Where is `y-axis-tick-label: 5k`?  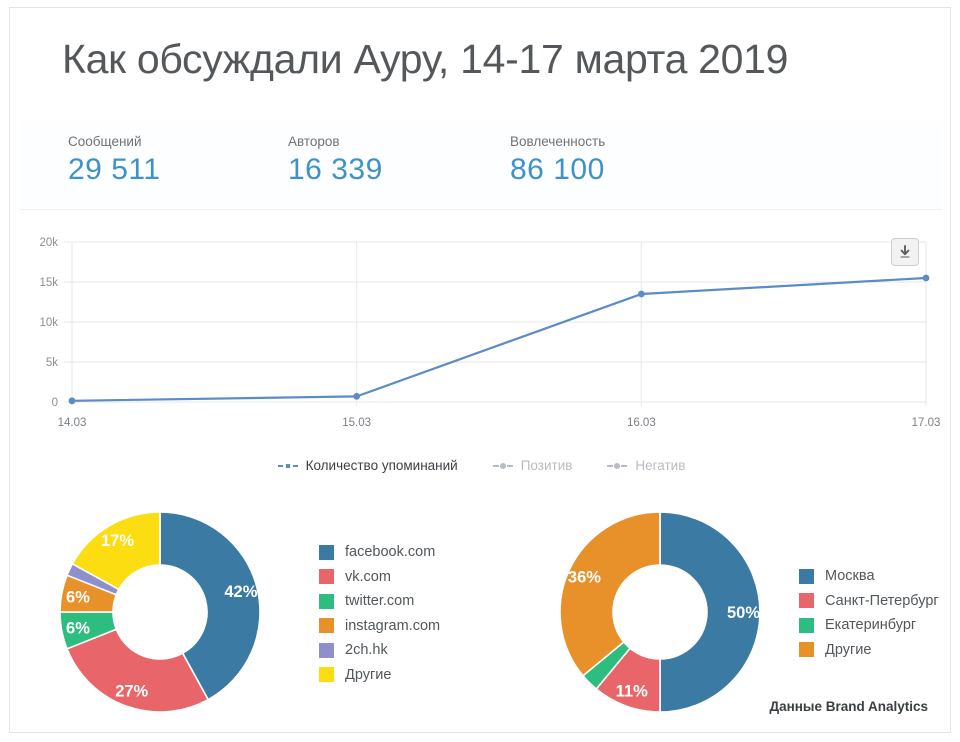 y-axis-tick-label: 5k is located at coordinates (52, 363).